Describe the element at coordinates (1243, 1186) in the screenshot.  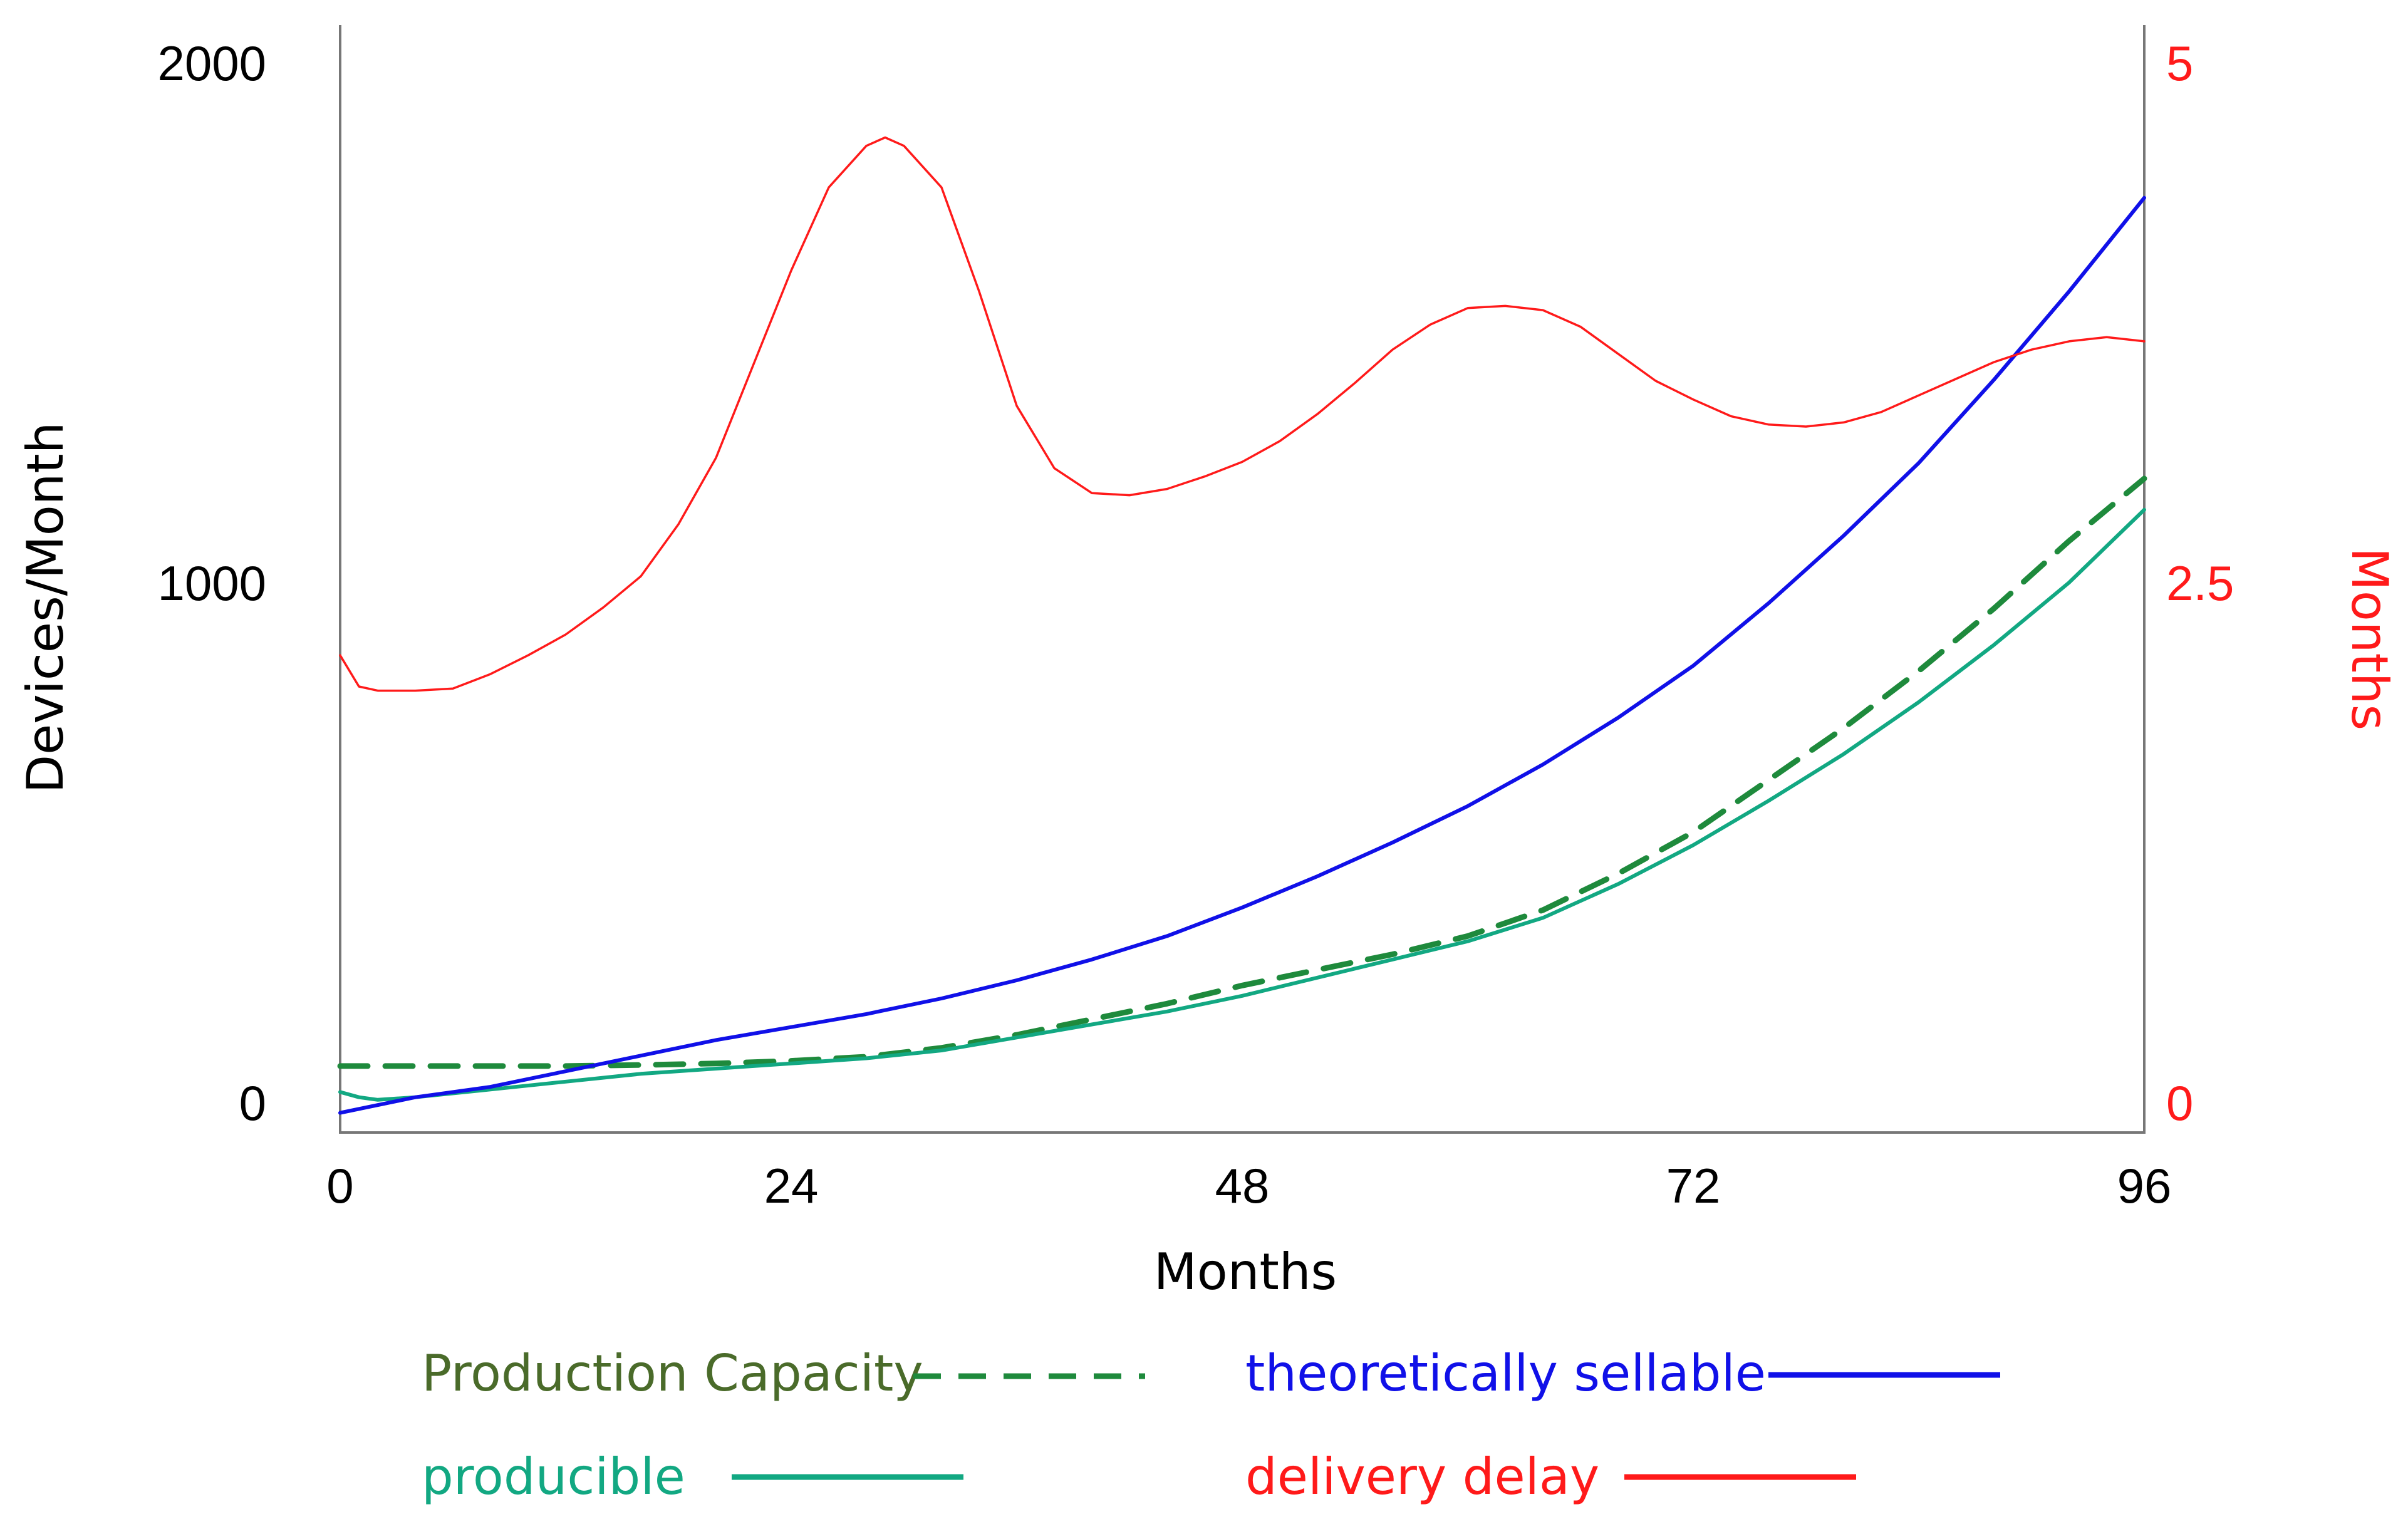
I see `x-tick-label: 48` at that location.